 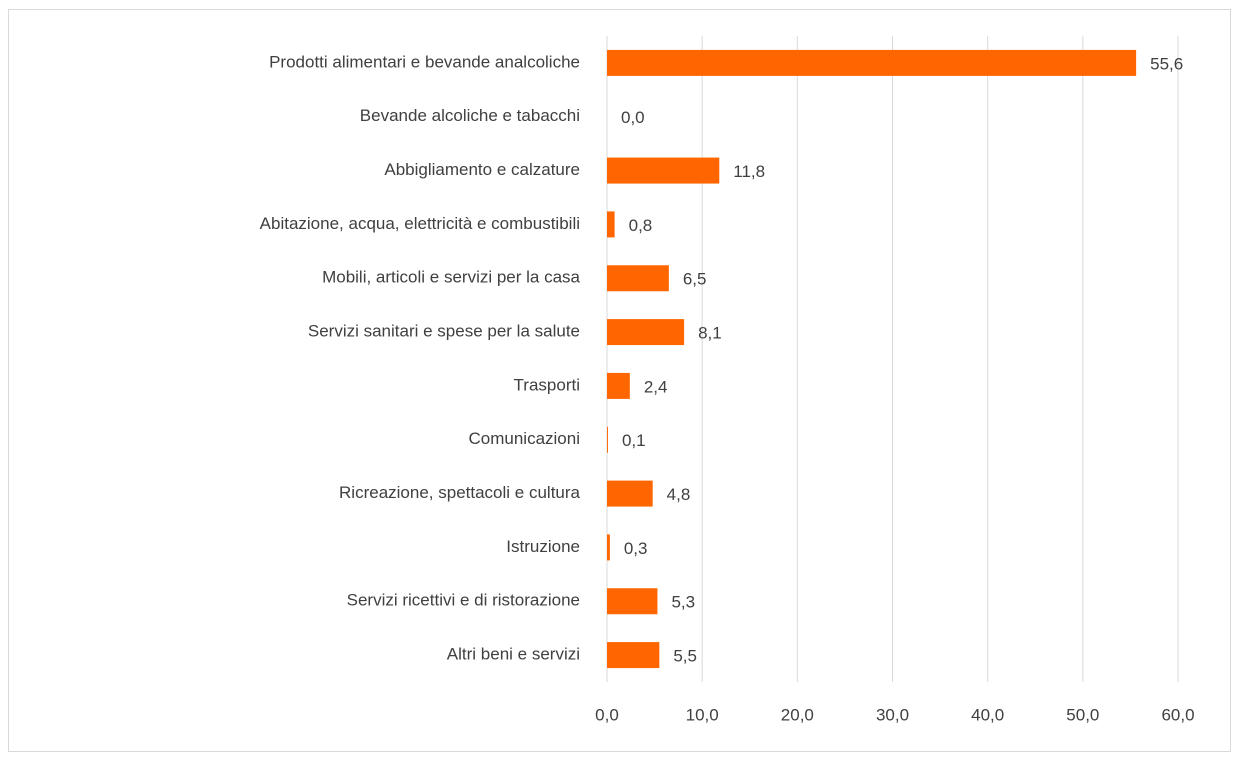 I want to click on data-label: 8,1, so click(x=710, y=333).